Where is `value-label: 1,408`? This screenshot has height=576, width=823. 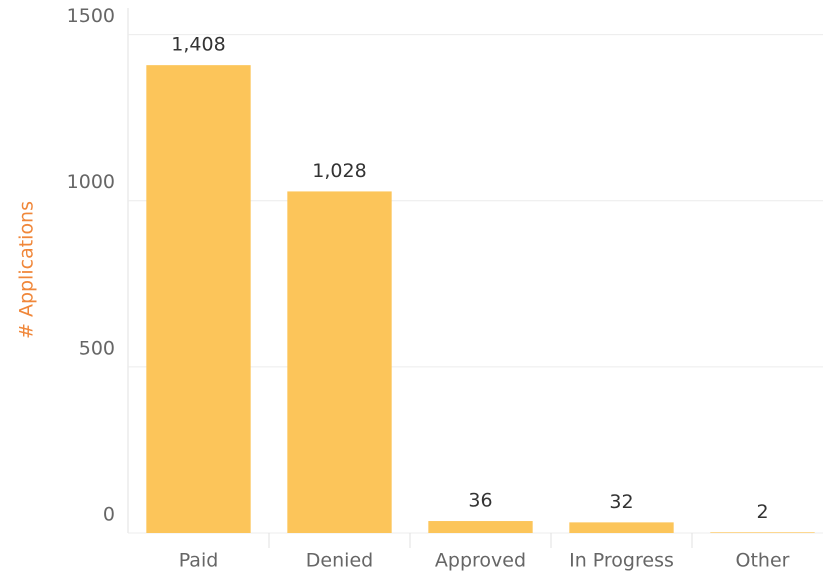 value-label: 1,408 is located at coordinates (198, 45).